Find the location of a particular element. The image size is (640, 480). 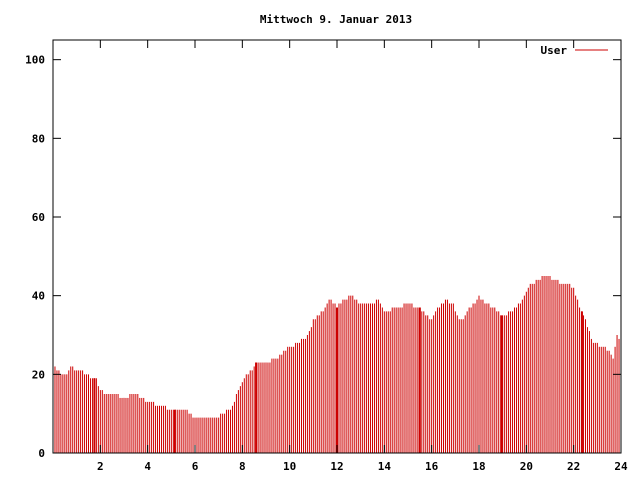

x-tick-label: 18 is located at coordinates (478, 466).